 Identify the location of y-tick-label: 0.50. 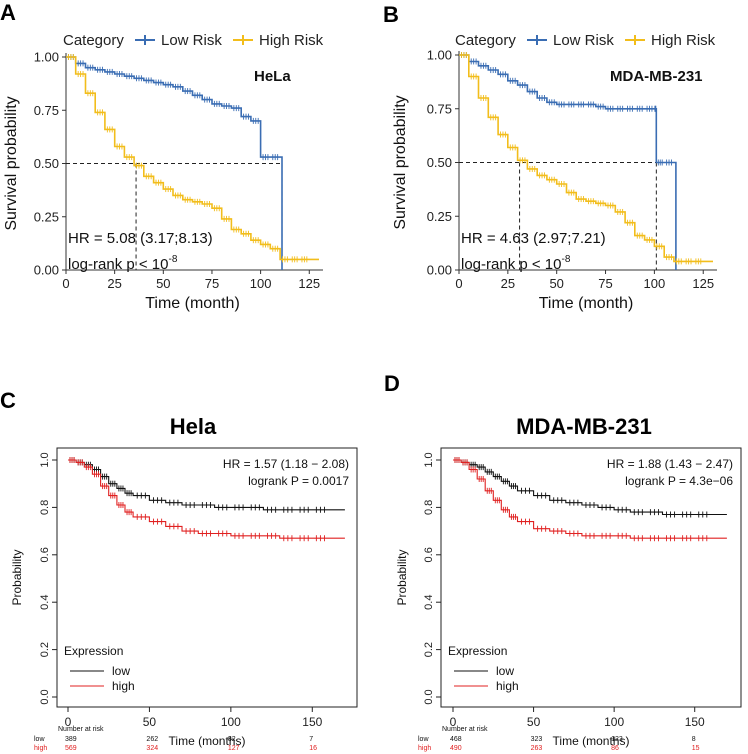
(46, 163).